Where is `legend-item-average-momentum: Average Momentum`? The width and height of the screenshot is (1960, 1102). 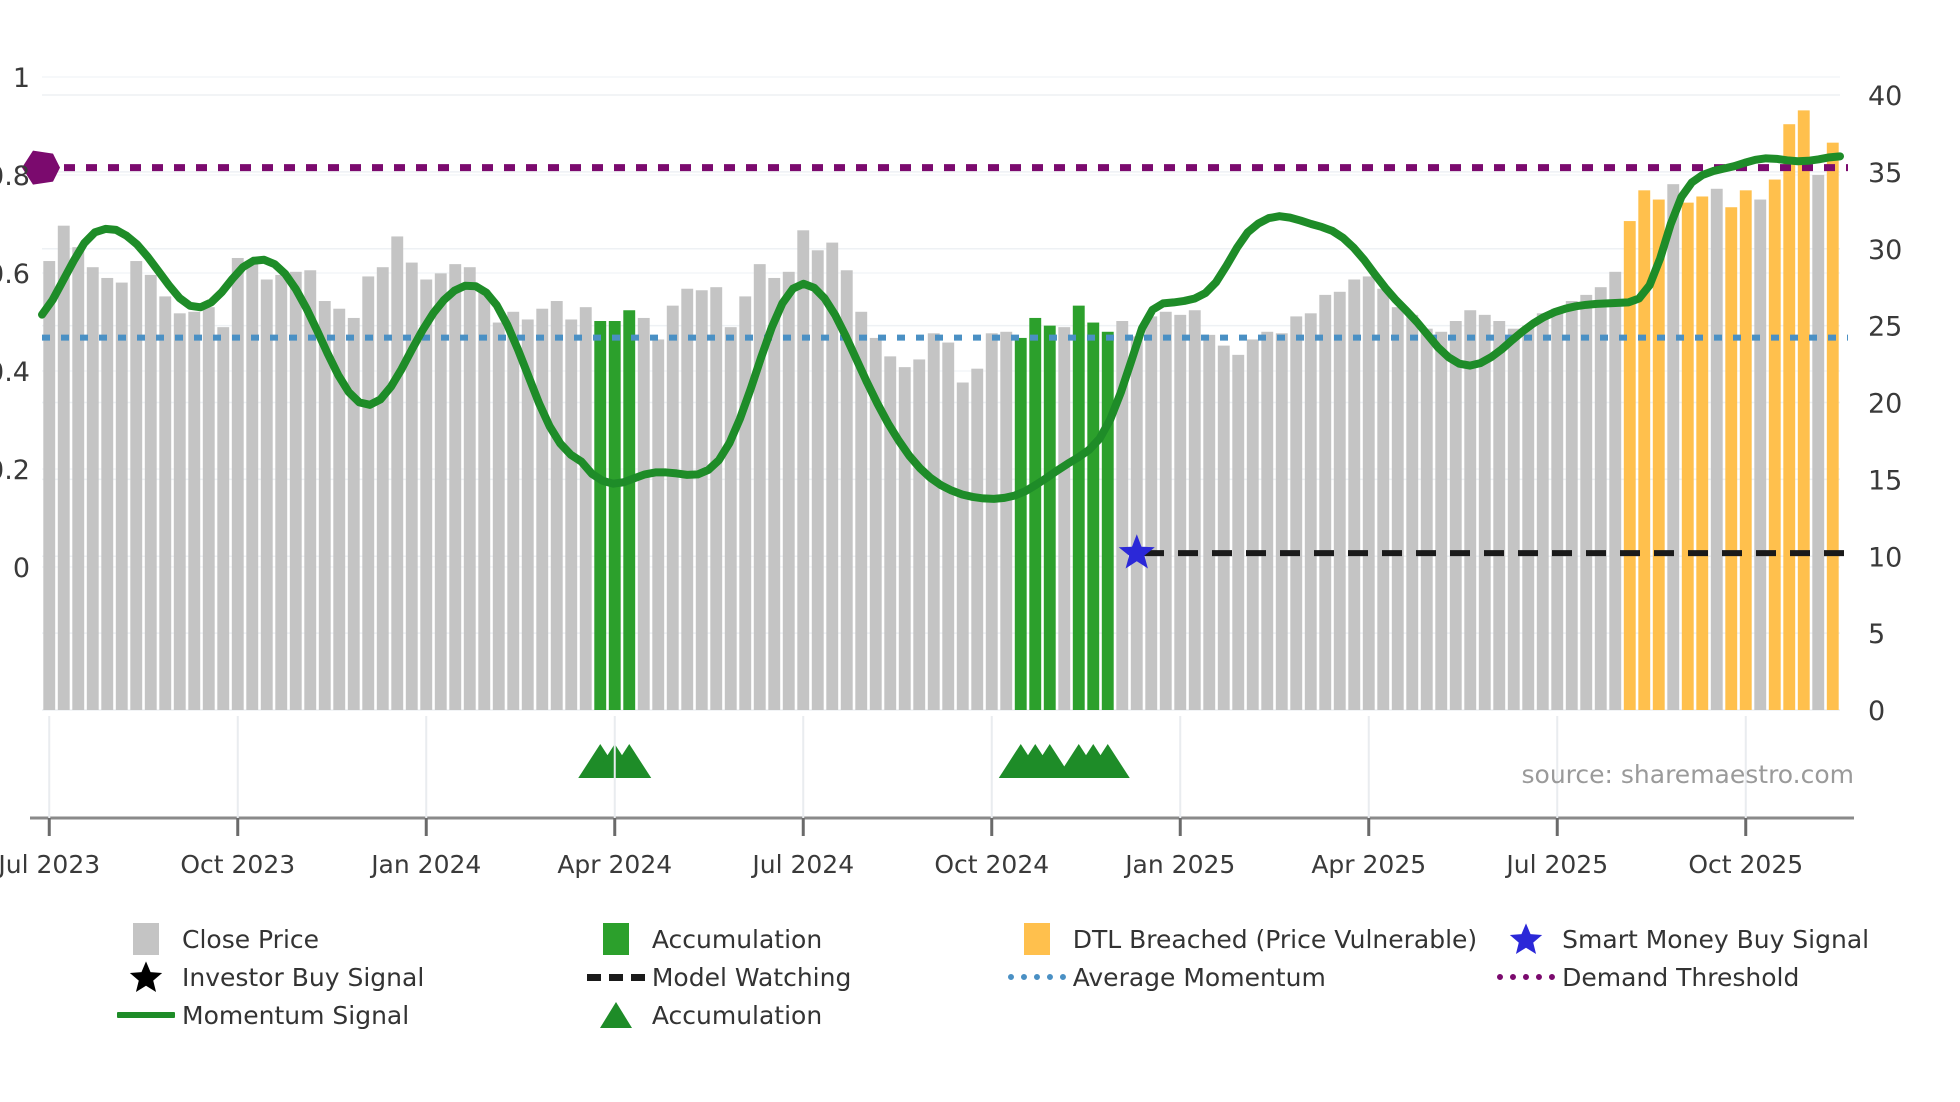 legend-item-average-momentum: Average Momentum is located at coordinates (1245, 977).